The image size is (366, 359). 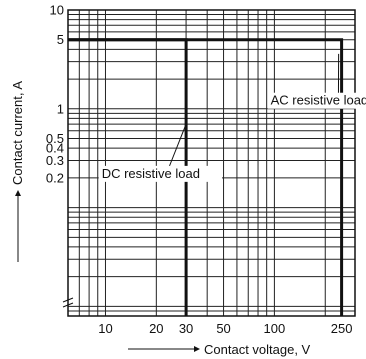 I want to click on y-tick-label: 0.3, so click(x=55, y=160).